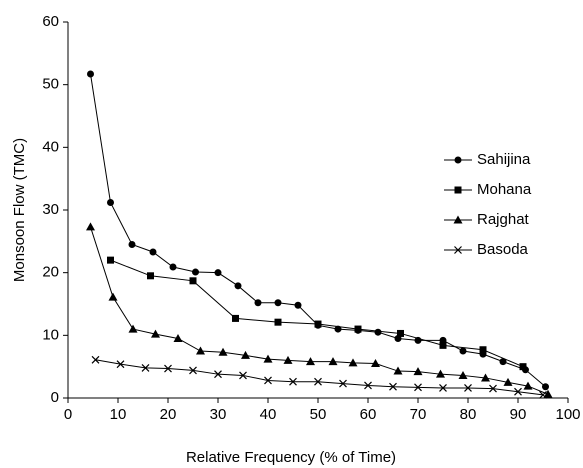 Image resolution: width=583 pixels, height=468 pixels. What do you see at coordinates (418, 414) in the screenshot?
I see `x-tick-label: 70` at bounding box center [418, 414].